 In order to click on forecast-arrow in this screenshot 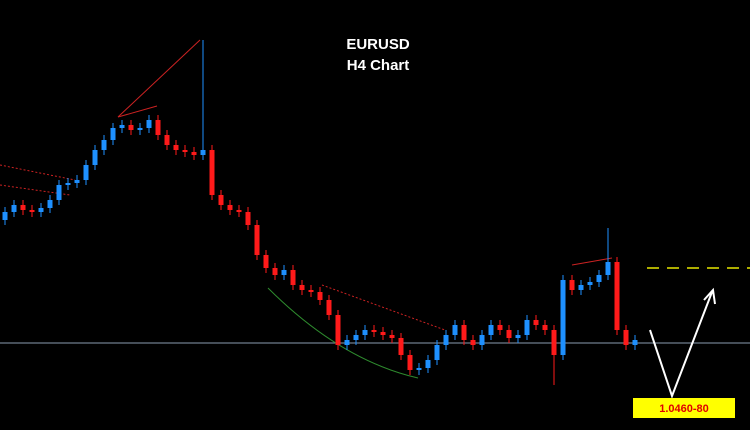, I will do `click(682, 343)`.